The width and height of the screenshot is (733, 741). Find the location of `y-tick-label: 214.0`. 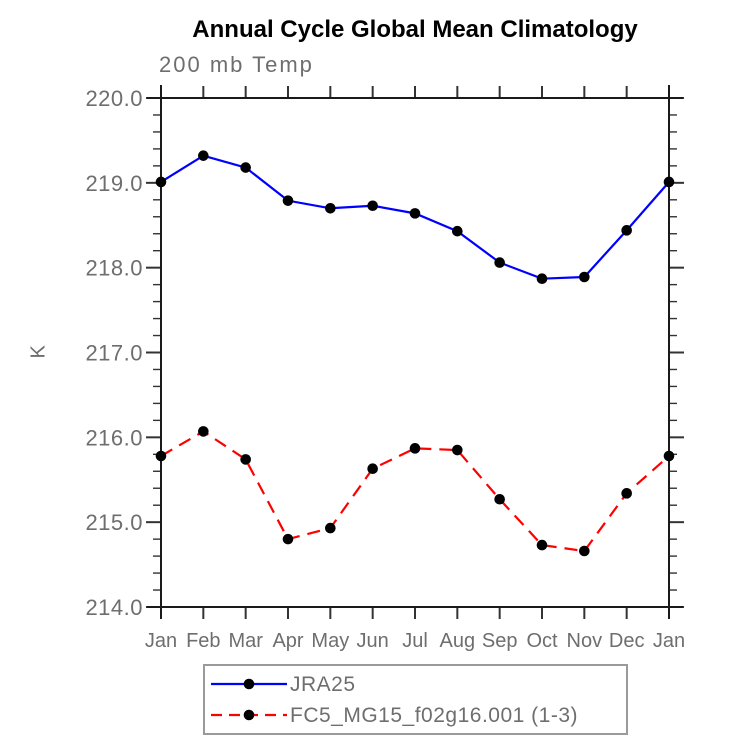

y-tick-label: 214.0 is located at coordinates (114, 607).